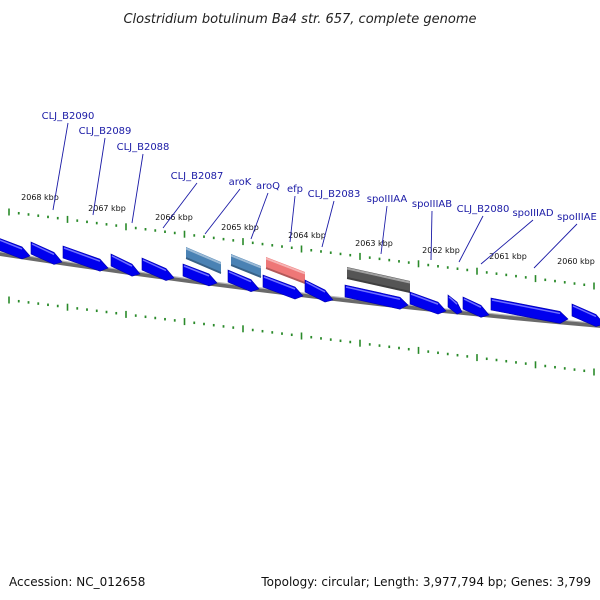 Image resolution: width=600 pixels, height=600 pixels. Describe the element at coordinates (68, 116) in the screenshot. I see `gene-label: CLJ_B2090` at that location.